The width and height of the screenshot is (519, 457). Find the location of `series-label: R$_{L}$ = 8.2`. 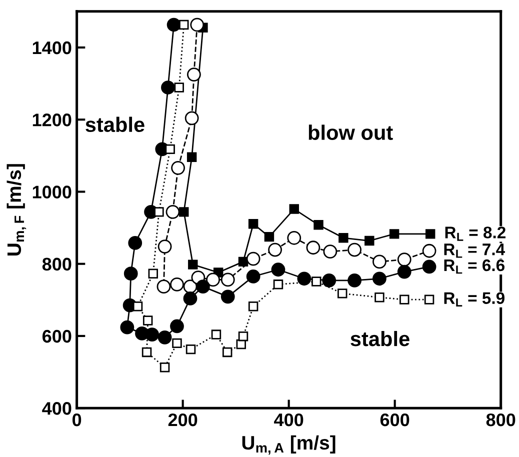

series-label: R$_{L}$ = 8.2 is located at coordinates (475, 233).